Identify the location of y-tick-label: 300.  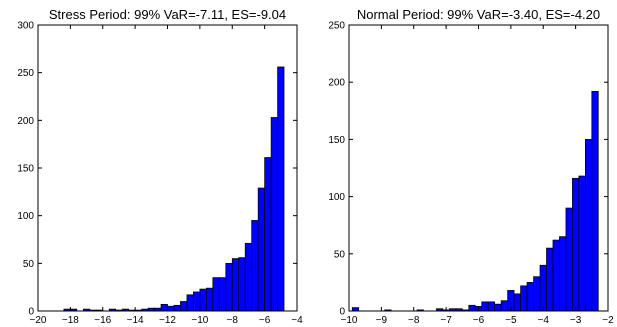
(25, 26).